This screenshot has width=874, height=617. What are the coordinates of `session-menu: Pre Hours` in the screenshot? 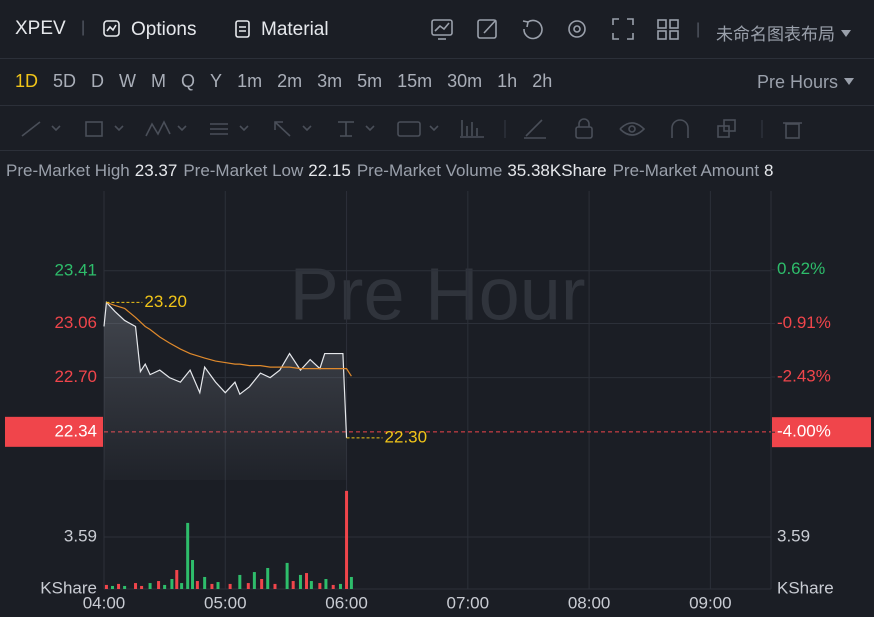 It's located at (806, 82).